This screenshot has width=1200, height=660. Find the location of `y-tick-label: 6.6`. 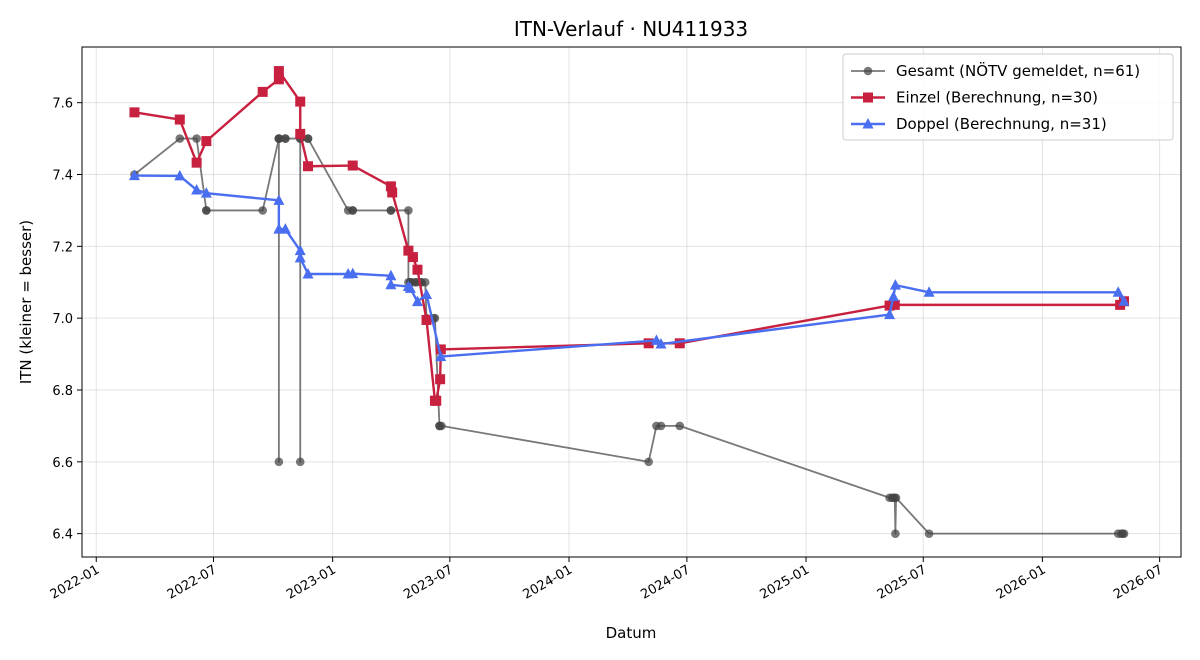

y-tick-label: 6.6 is located at coordinates (62, 463).